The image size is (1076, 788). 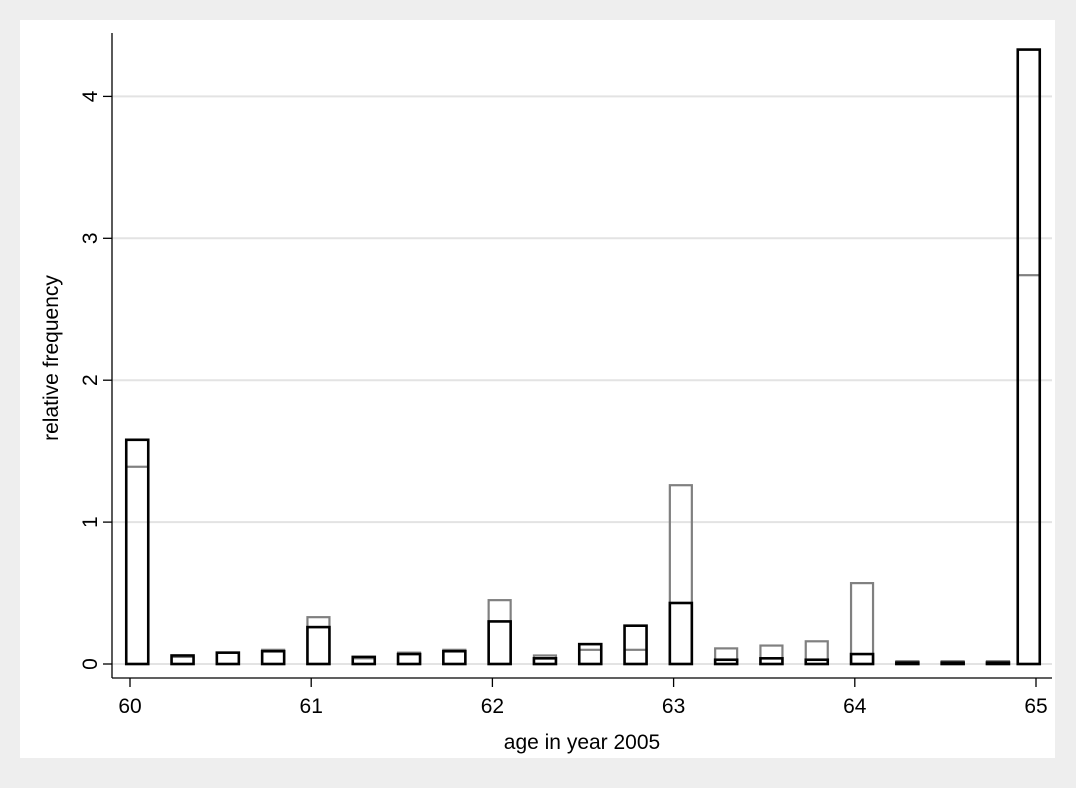 What do you see at coordinates (90, 664) in the screenshot?
I see `y-tick-label: 0` at bounding box center [90, 664].